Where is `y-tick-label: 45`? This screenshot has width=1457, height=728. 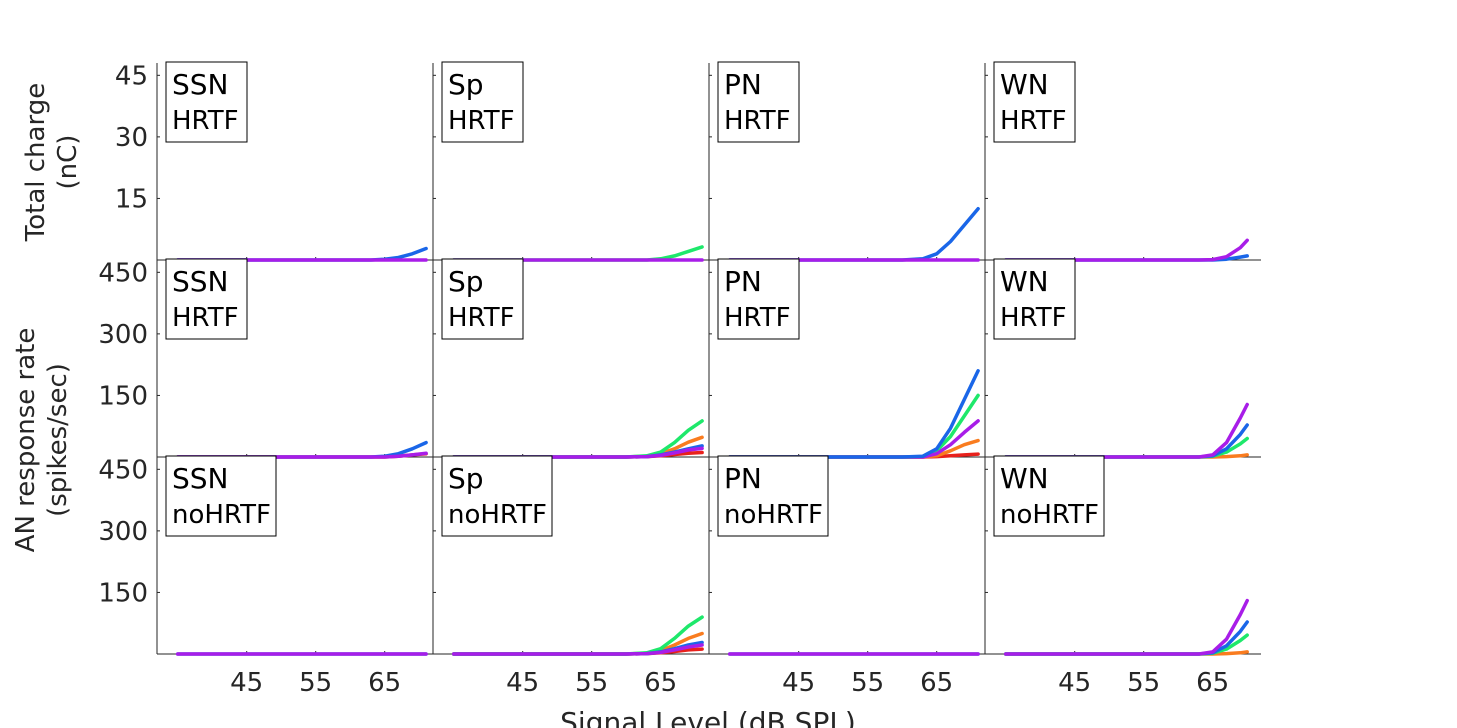 y-tick-label: 45 is located at coordinates (131, 76).